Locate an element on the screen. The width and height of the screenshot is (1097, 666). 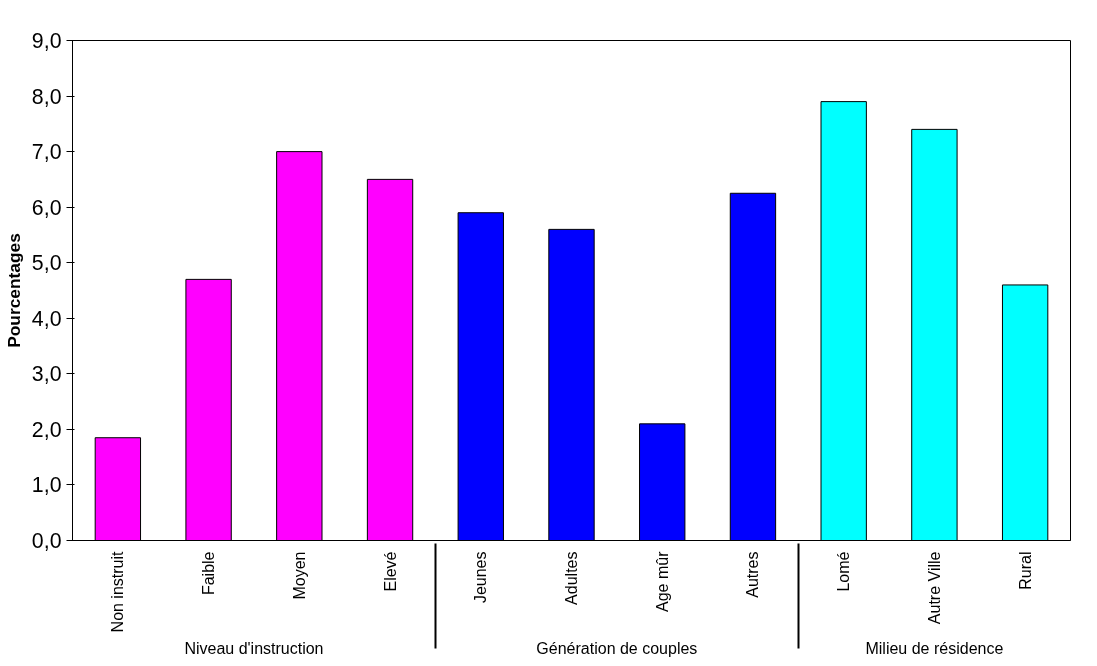
y-tick-label: 5,0 is located at coordinates (46, 263).